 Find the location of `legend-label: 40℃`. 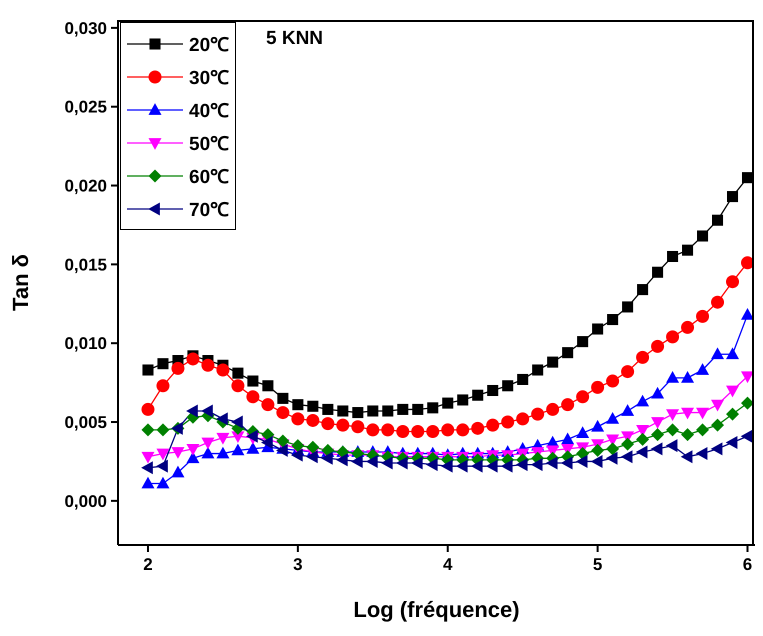

legend-label: 40℃ is located at coordinates (209, 111).